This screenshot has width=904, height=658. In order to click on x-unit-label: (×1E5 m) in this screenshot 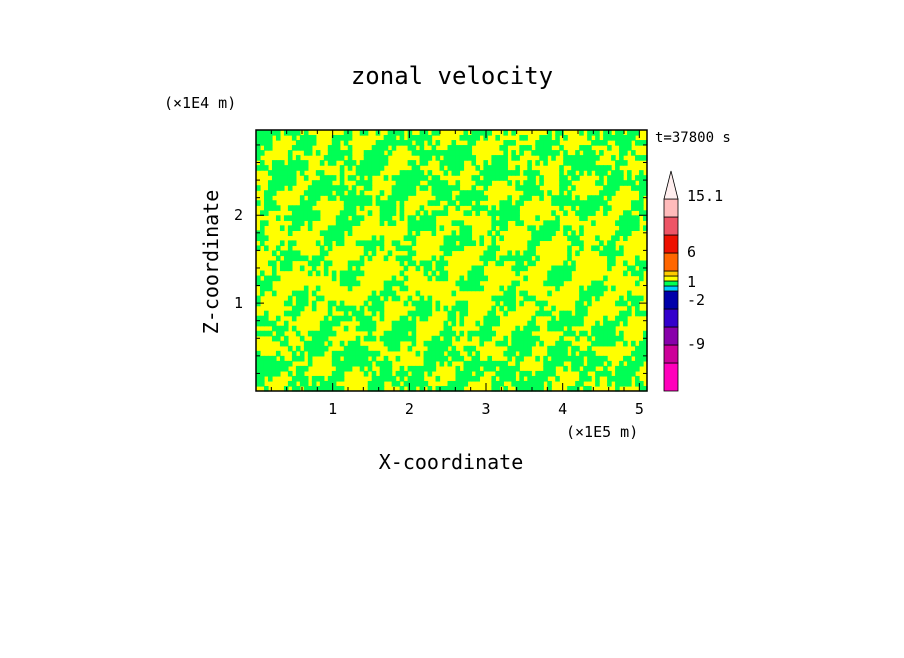, I will do `click(602, 432)`.